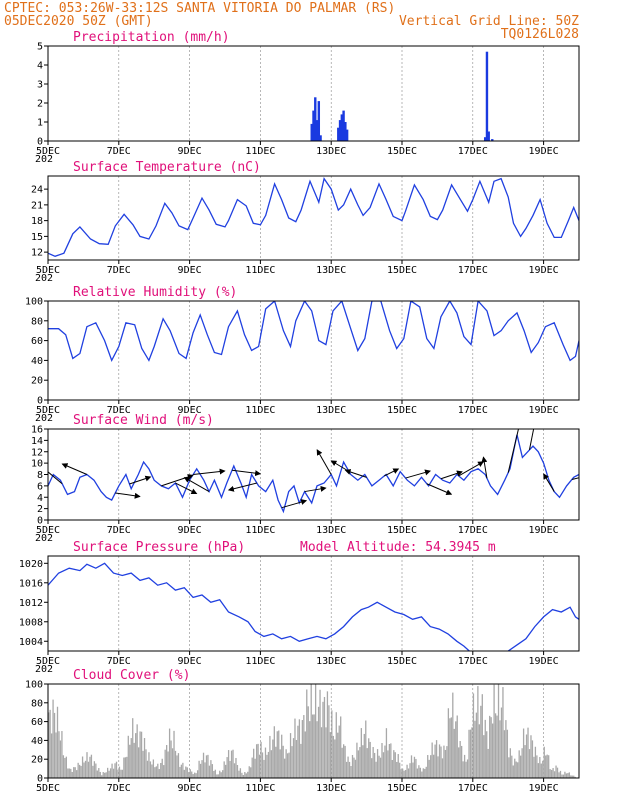 This screenshot has width=618, height=800. I want to click on y-tick-label: 3, so click(40, 85).